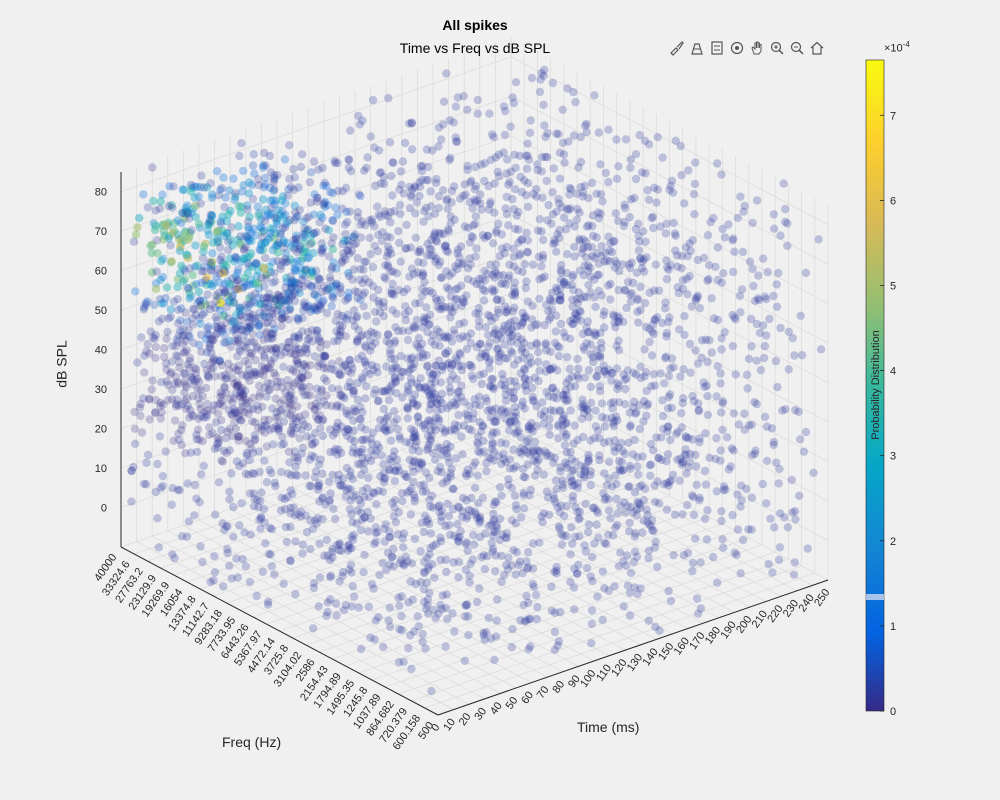  What do you see at coordinates (757, 48) in the screenshot?
I see `pan-icon` at bounding box center [757, 48].